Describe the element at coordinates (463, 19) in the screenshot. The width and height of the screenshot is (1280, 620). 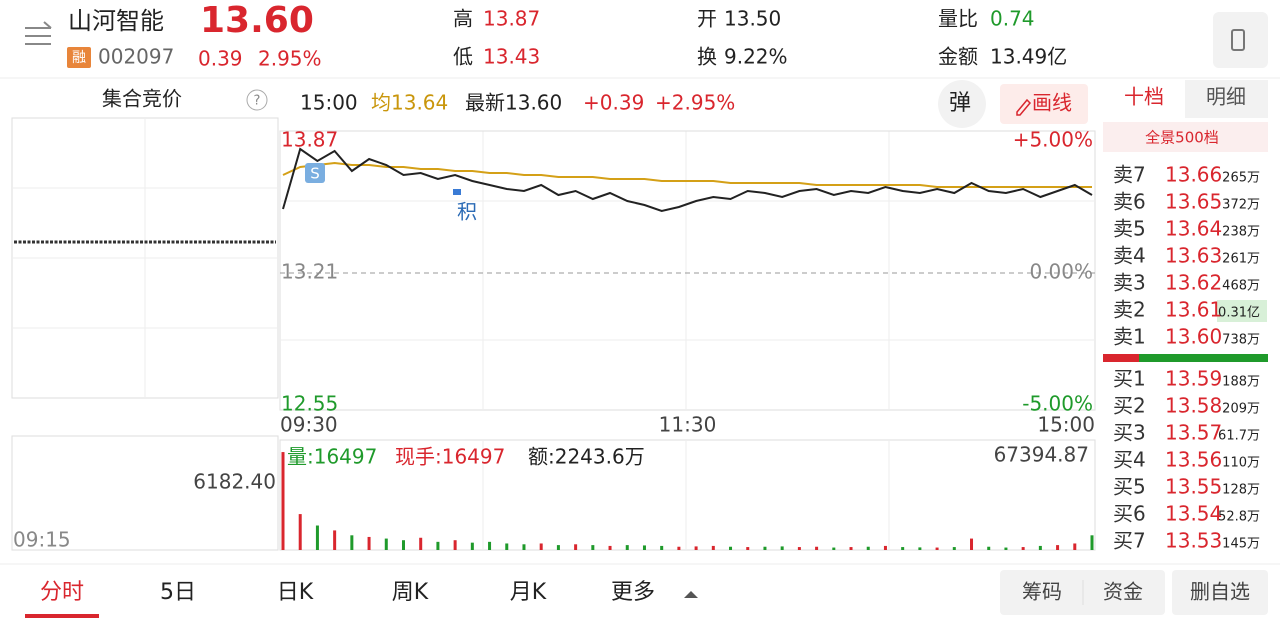
I see `stat-label: 高` at that location.